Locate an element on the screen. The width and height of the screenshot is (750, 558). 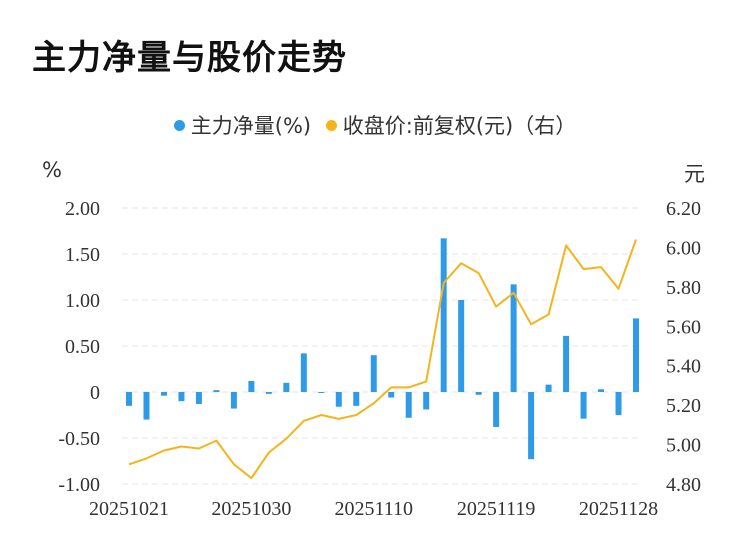
chart-title: 主力净量与股价走势 is located at coordinates (189, 58).